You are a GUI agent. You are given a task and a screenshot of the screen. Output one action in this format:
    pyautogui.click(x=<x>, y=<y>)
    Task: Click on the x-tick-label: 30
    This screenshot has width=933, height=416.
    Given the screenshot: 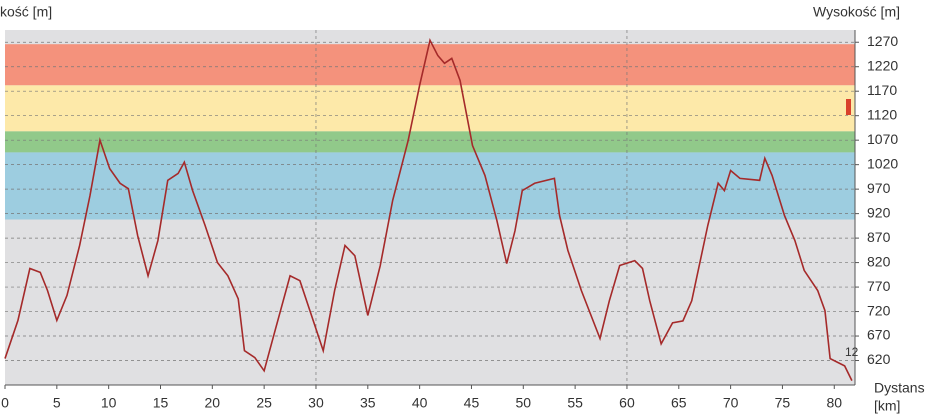 What is the action you would take?
    pyautogui.click(x=316, y=403)
    